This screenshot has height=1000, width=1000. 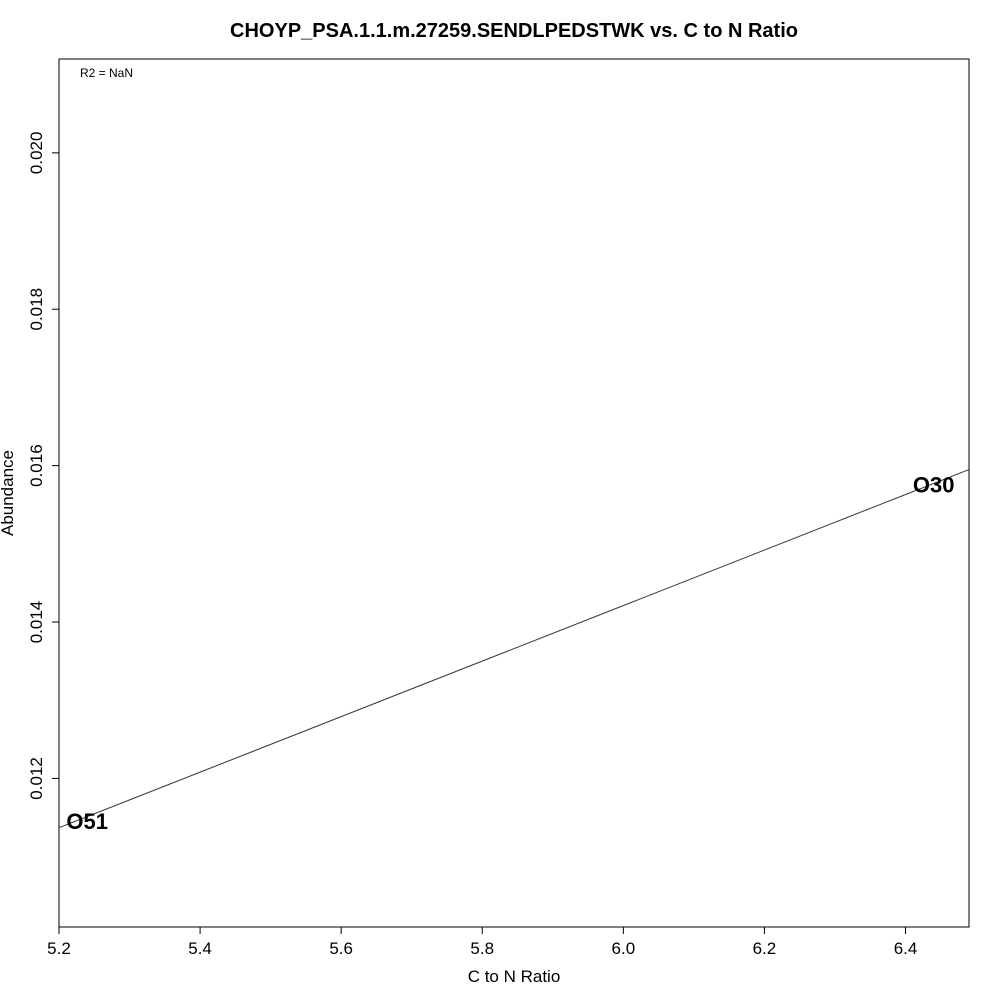 What do you see at coordinates (106, 73) in the screenshot?
I see `r2-annotation: R2 = NaN` at bounding box center [106, 73].